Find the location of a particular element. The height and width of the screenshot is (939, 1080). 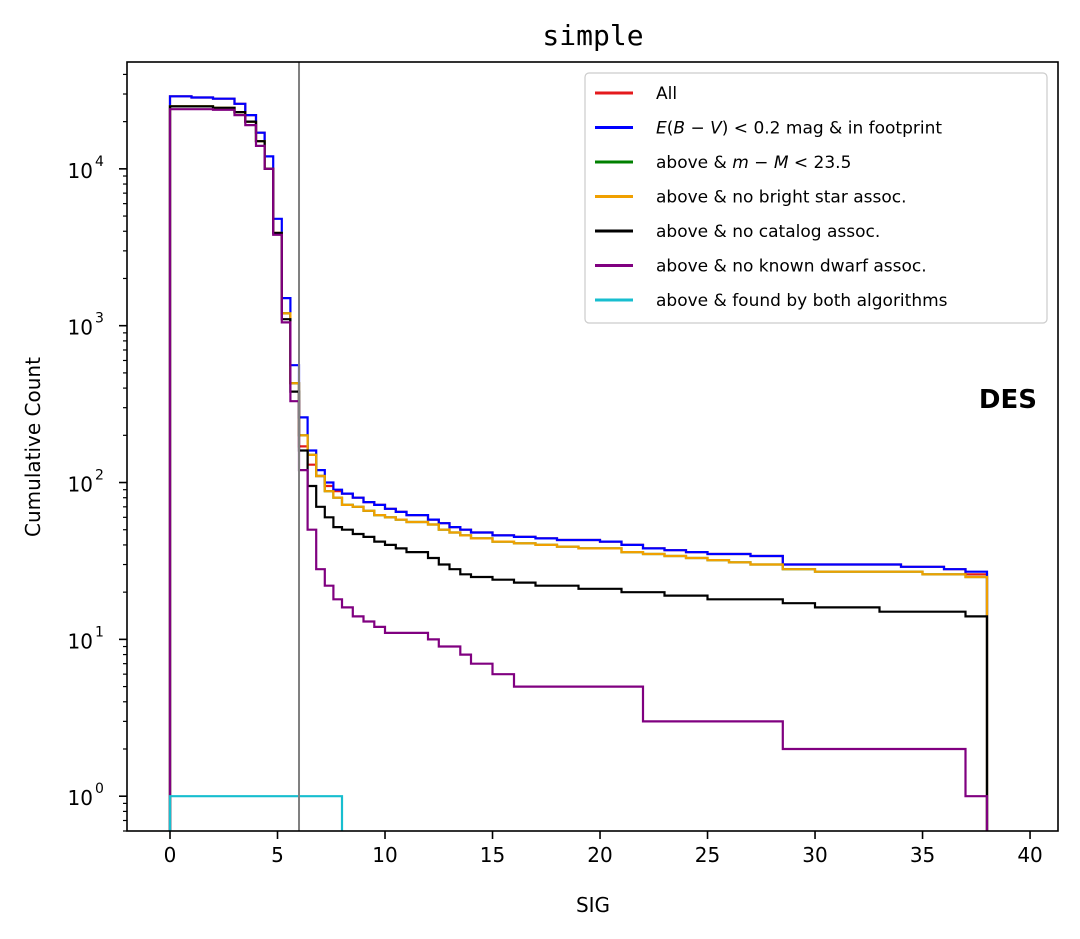

y-tick-exponent: 4 is located at coordinates (99, 162).